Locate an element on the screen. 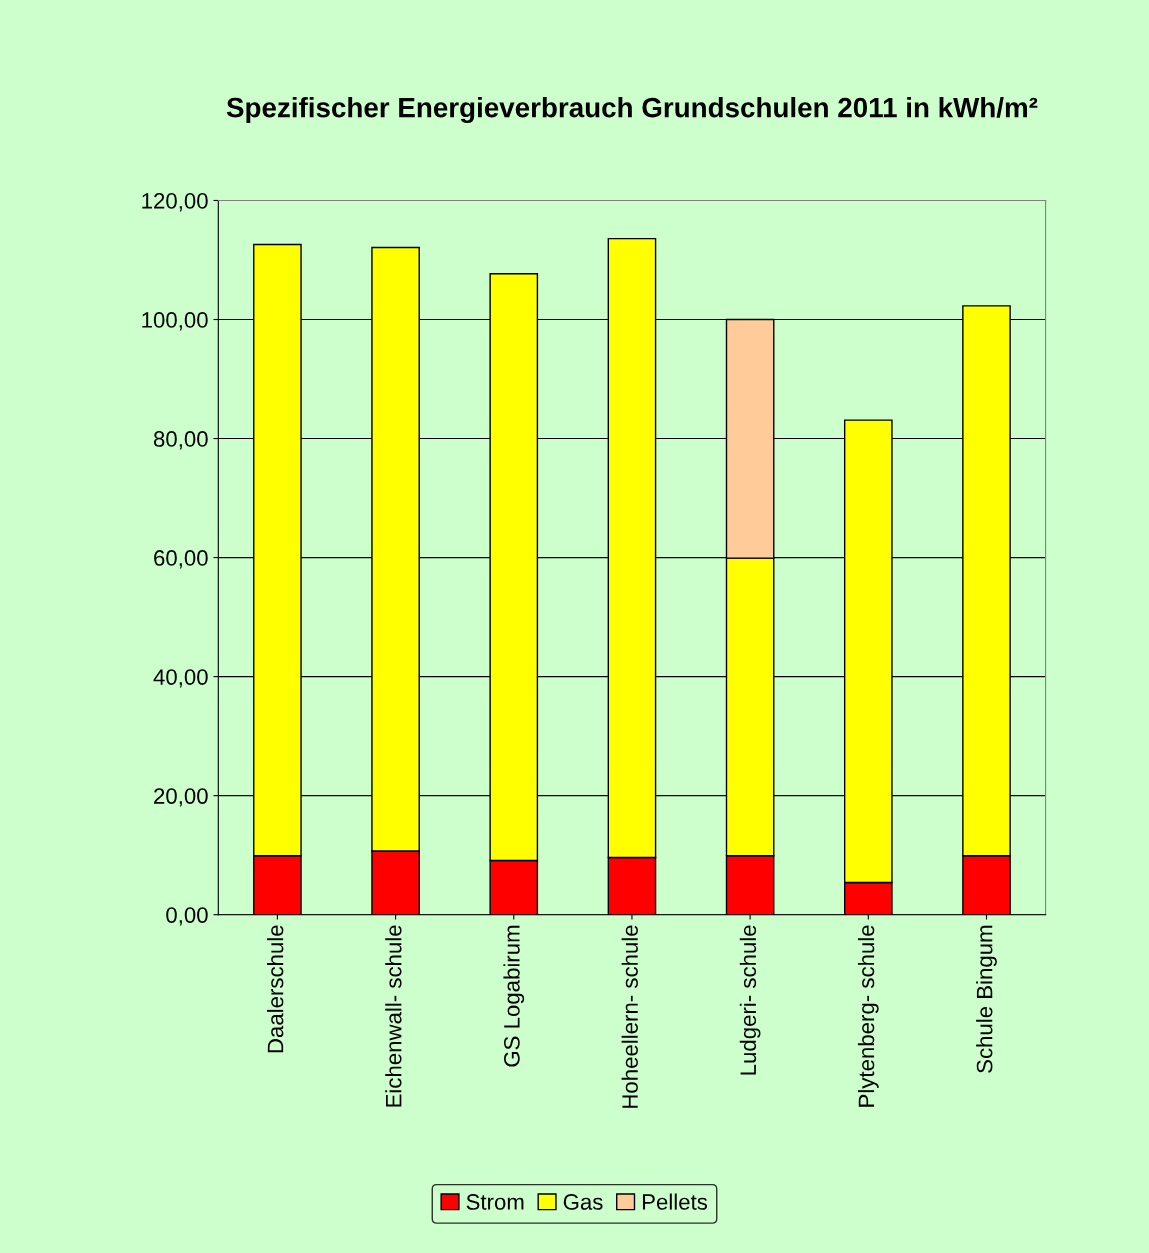 This screenshot has width=1149, height=1253. x-tick-label: Schule Bingum is located at coordinates (986, 999).